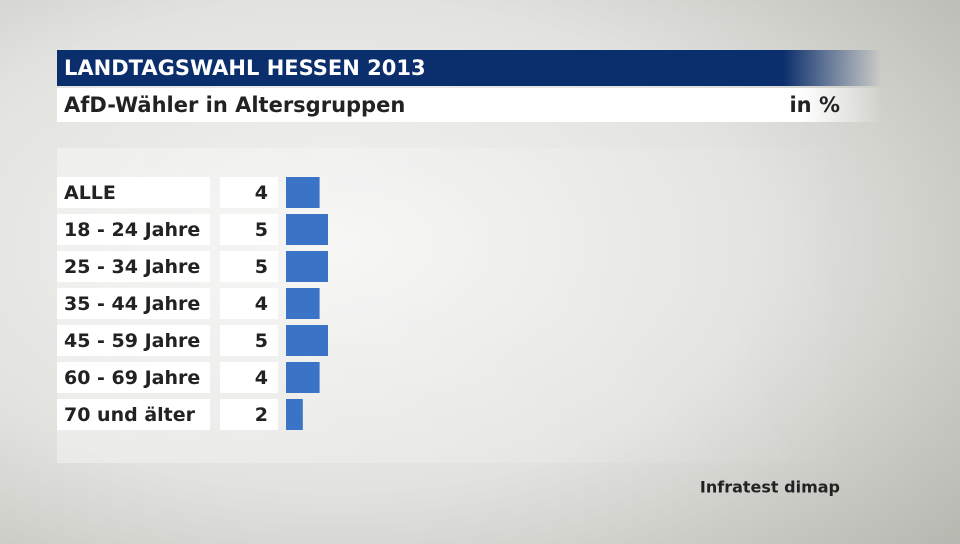 This screenshot has height=544, width=960. Describe the element at coordinates (130, 415) in the screenshot. I see `category-label: 70 und älter` at that location.